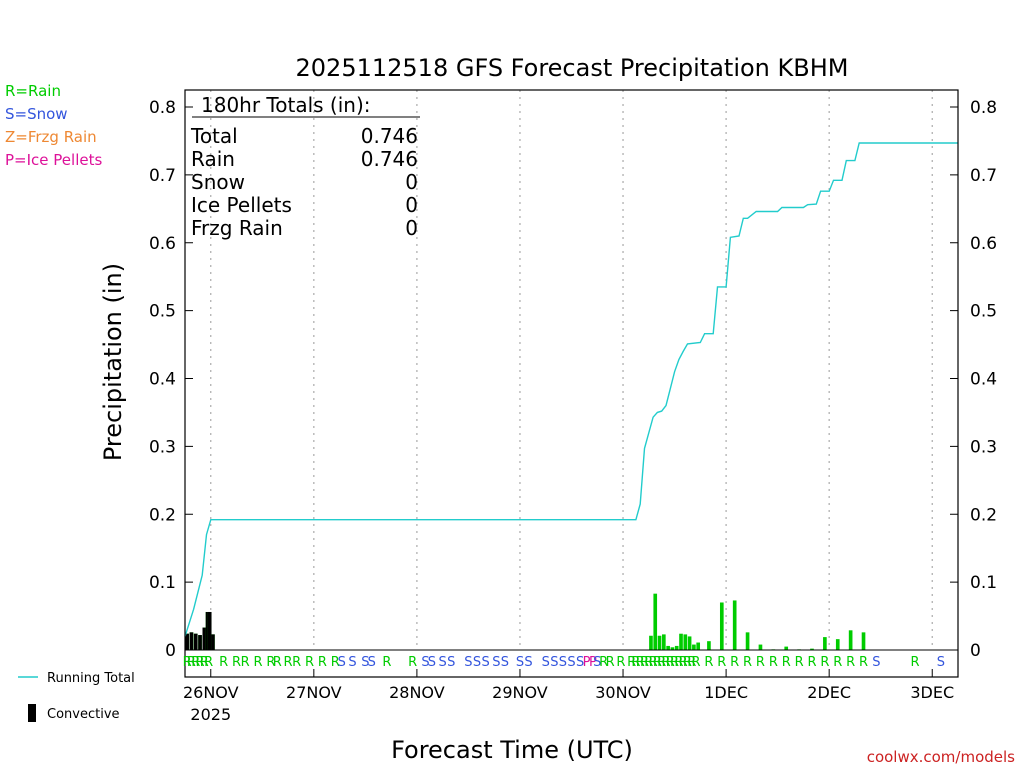  What do you see at coordinates (520, 692) in the screenshot?
I see `x-tick-label: 29NOV` at bounding box center [520, 692].